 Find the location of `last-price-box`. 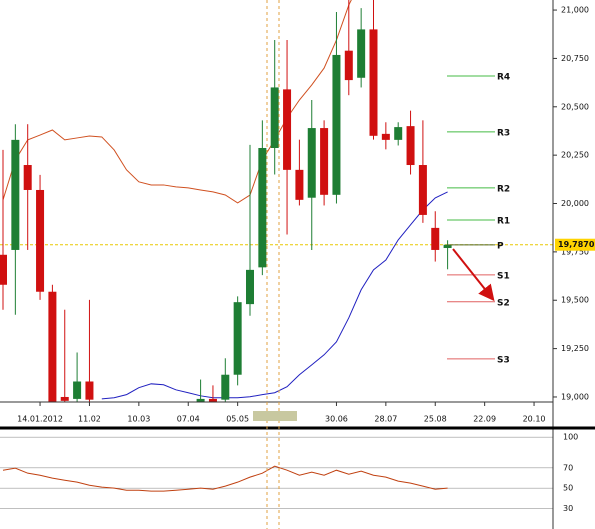

last-price-box is located at coordinates (575, 244).